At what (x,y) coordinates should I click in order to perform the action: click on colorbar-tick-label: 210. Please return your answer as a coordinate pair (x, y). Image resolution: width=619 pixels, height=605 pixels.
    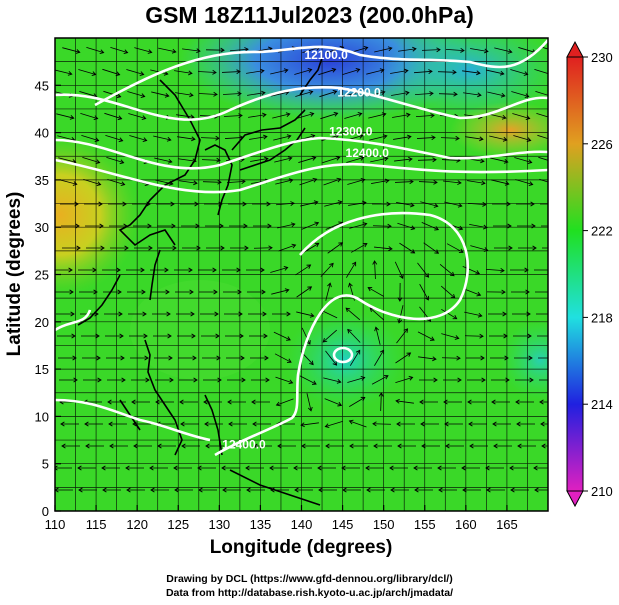
    Looking at the image, I should click on (602, 491).